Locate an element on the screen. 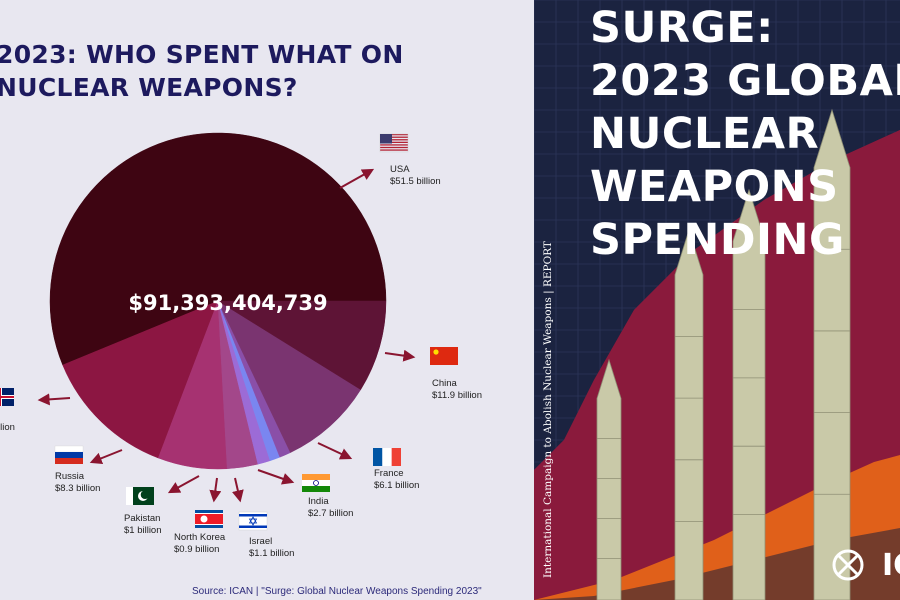 The width and height of the screenshot is (900, 600). callout-arrow-france is located at coordinates (335, 451).